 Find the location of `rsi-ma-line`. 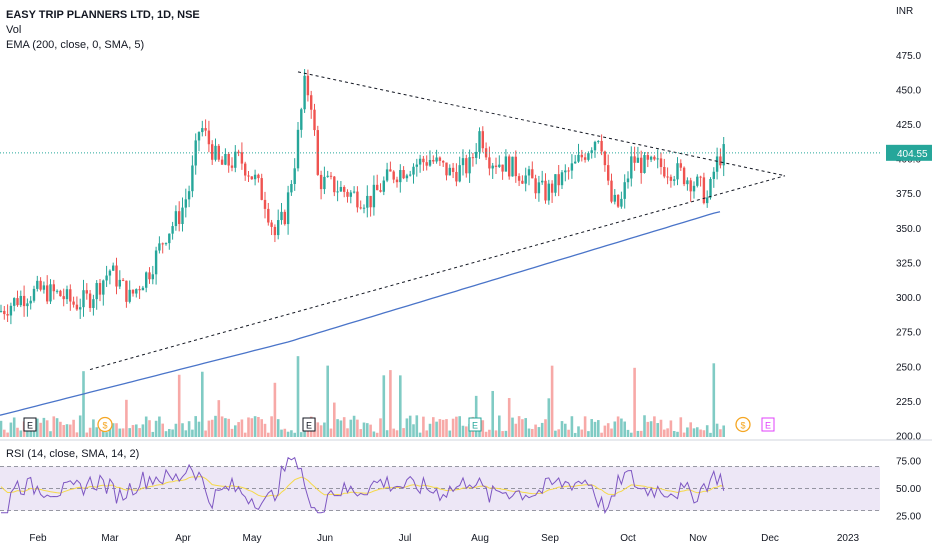

rsi-ma-line is located at coordinates (362, 487).